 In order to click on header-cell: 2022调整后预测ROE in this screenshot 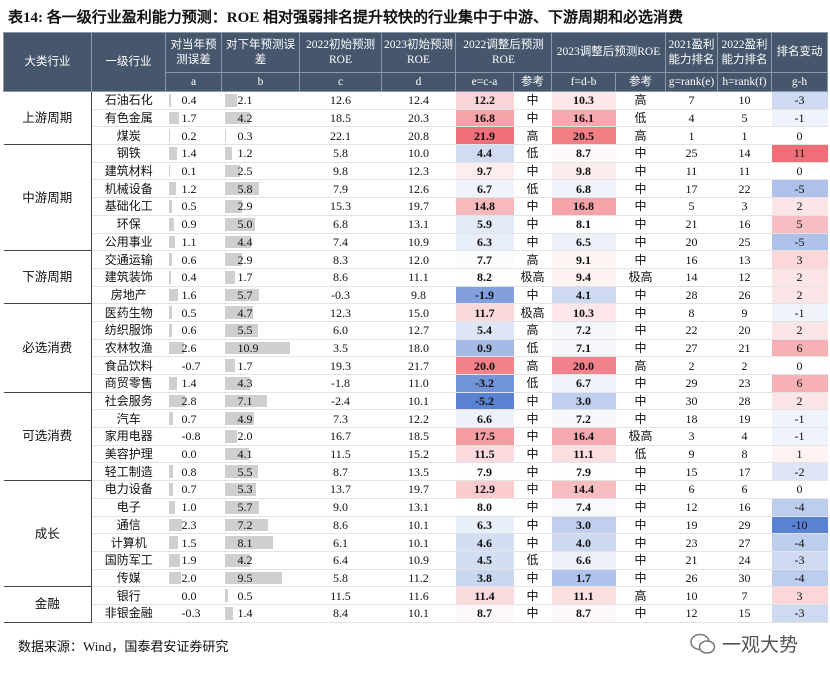, I will do `click(503, 52)`.